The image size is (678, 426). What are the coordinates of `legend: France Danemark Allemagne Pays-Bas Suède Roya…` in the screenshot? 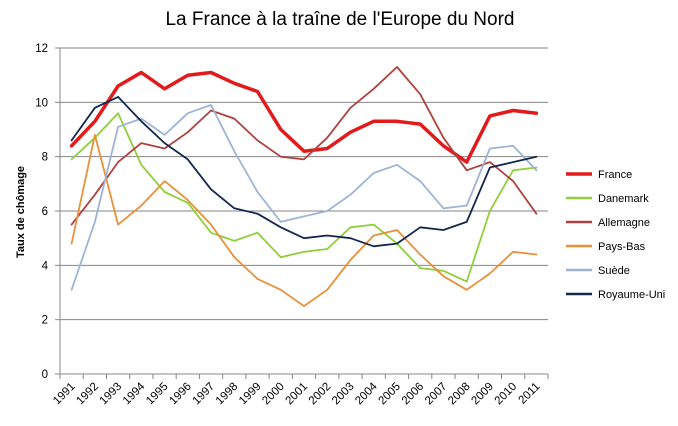 It's located at (615, 235).